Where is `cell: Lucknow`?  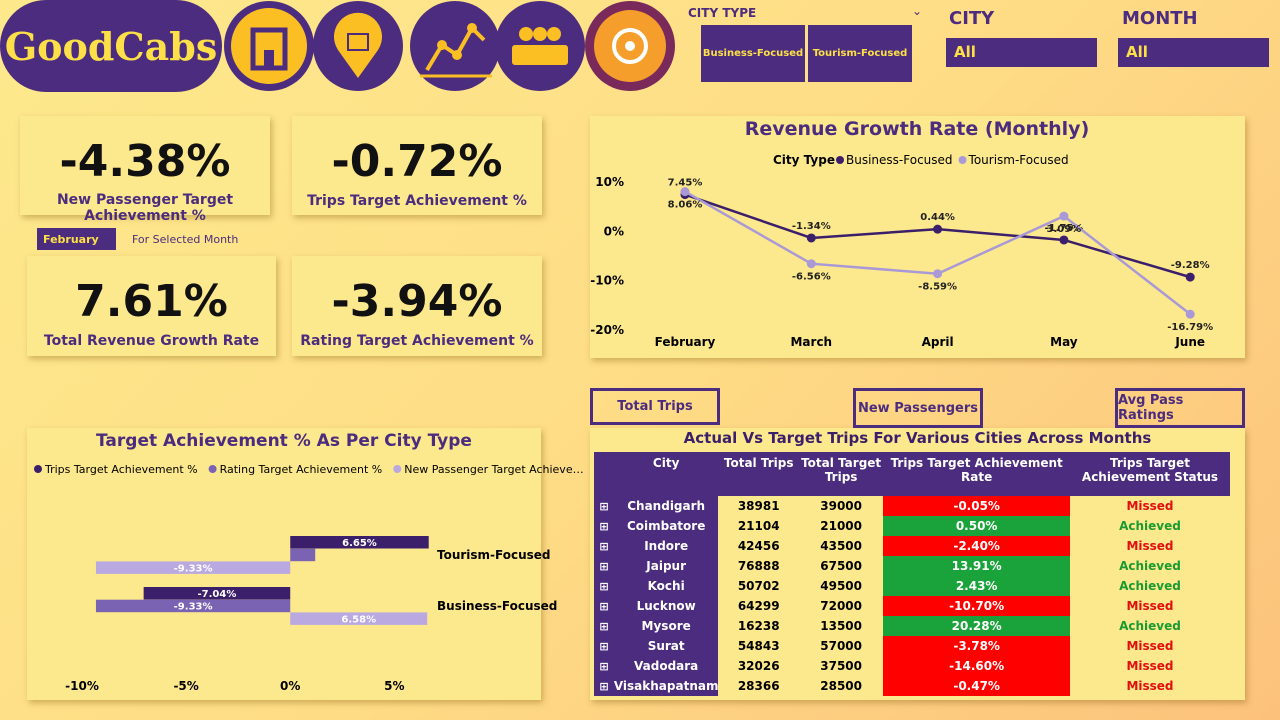 cell: Lucknow is located at coordinates (666, 606).